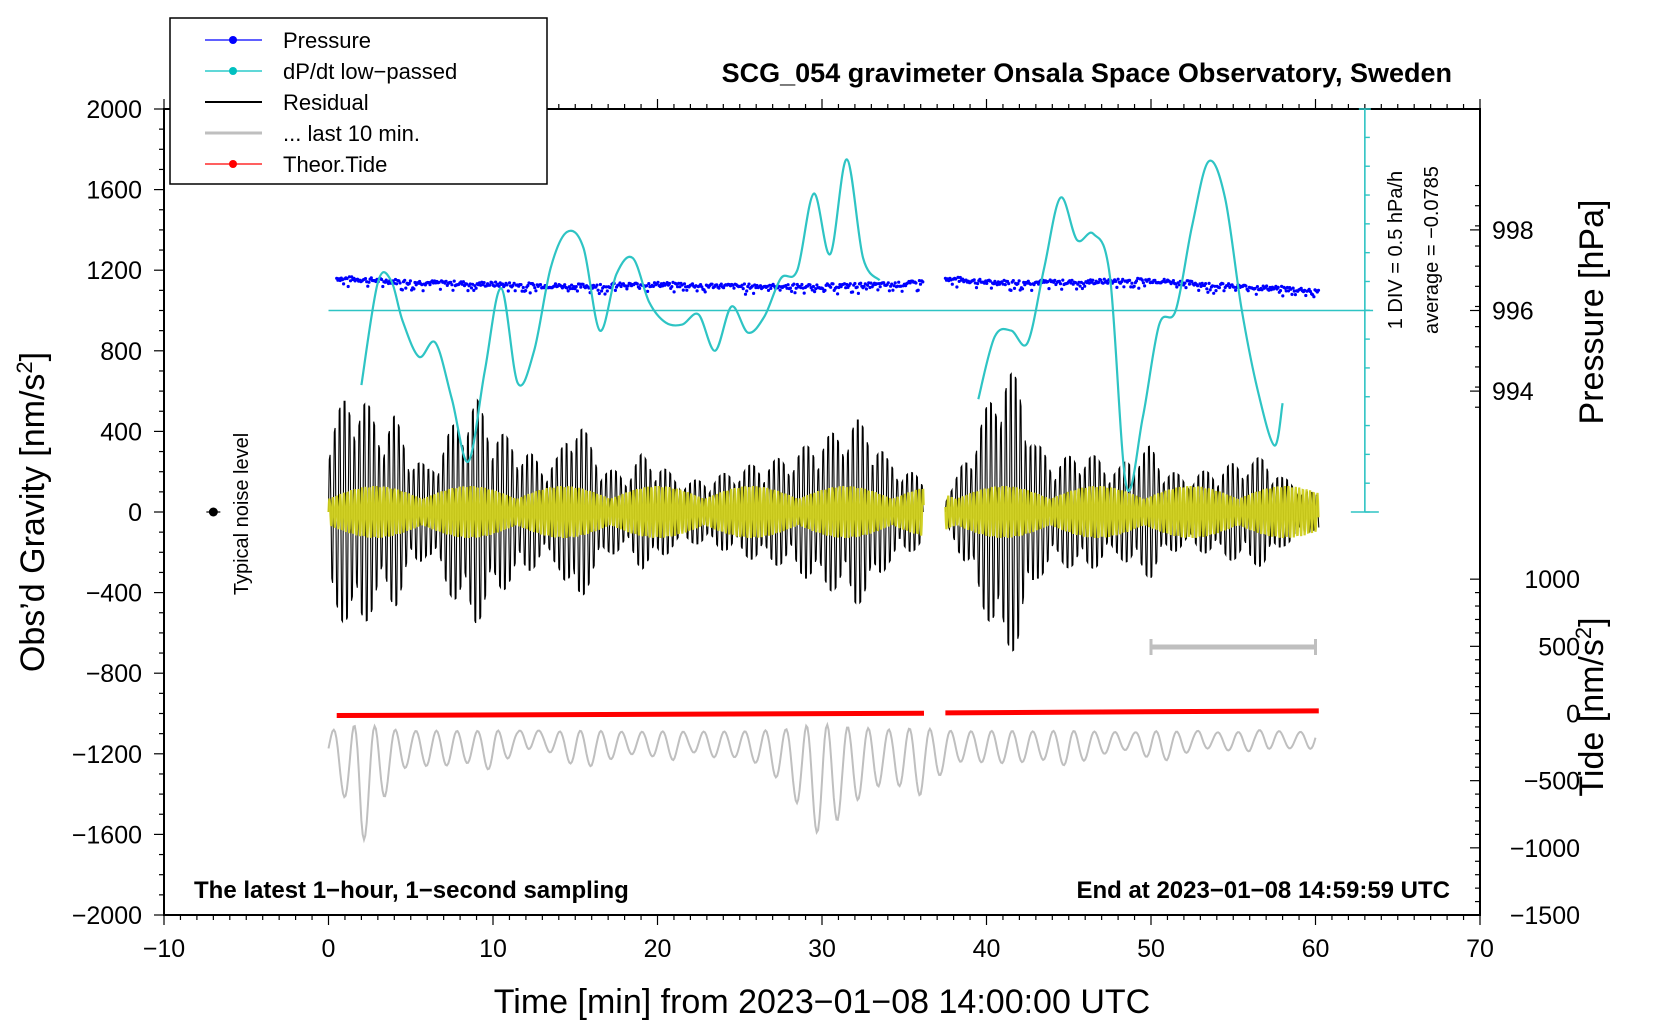  I want to click on x-tick-label: 10, so click(493, 949).